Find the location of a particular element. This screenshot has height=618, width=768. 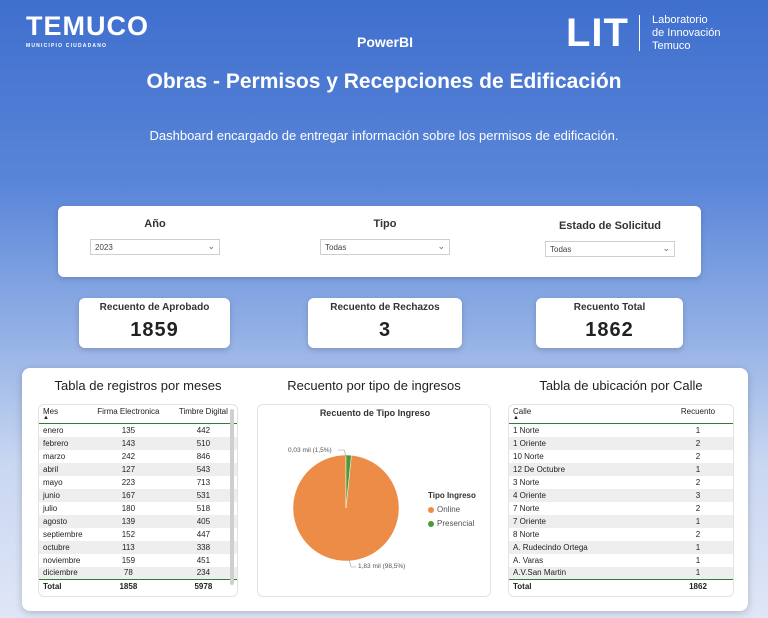

cell-month: mayo is located at coordinates (53, 482).